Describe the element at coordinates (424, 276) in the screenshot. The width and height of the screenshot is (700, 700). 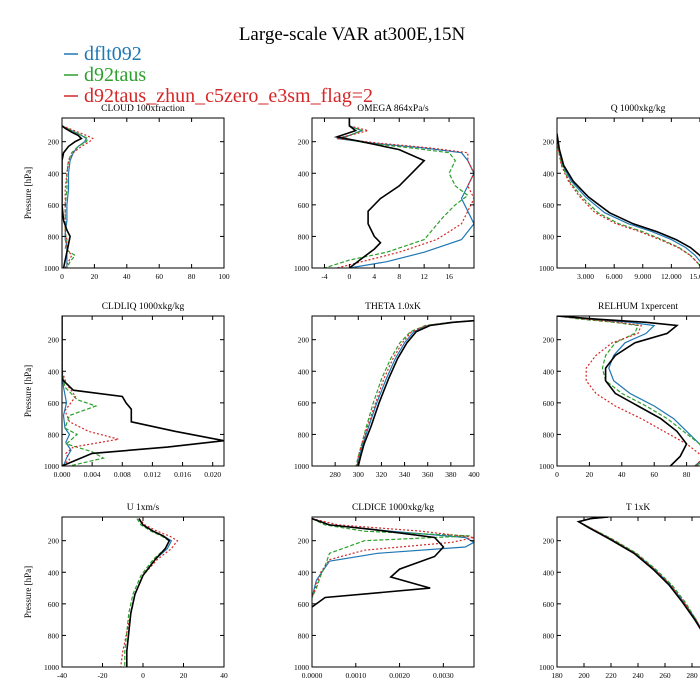
I see `x-tick-label: 12` at that location.